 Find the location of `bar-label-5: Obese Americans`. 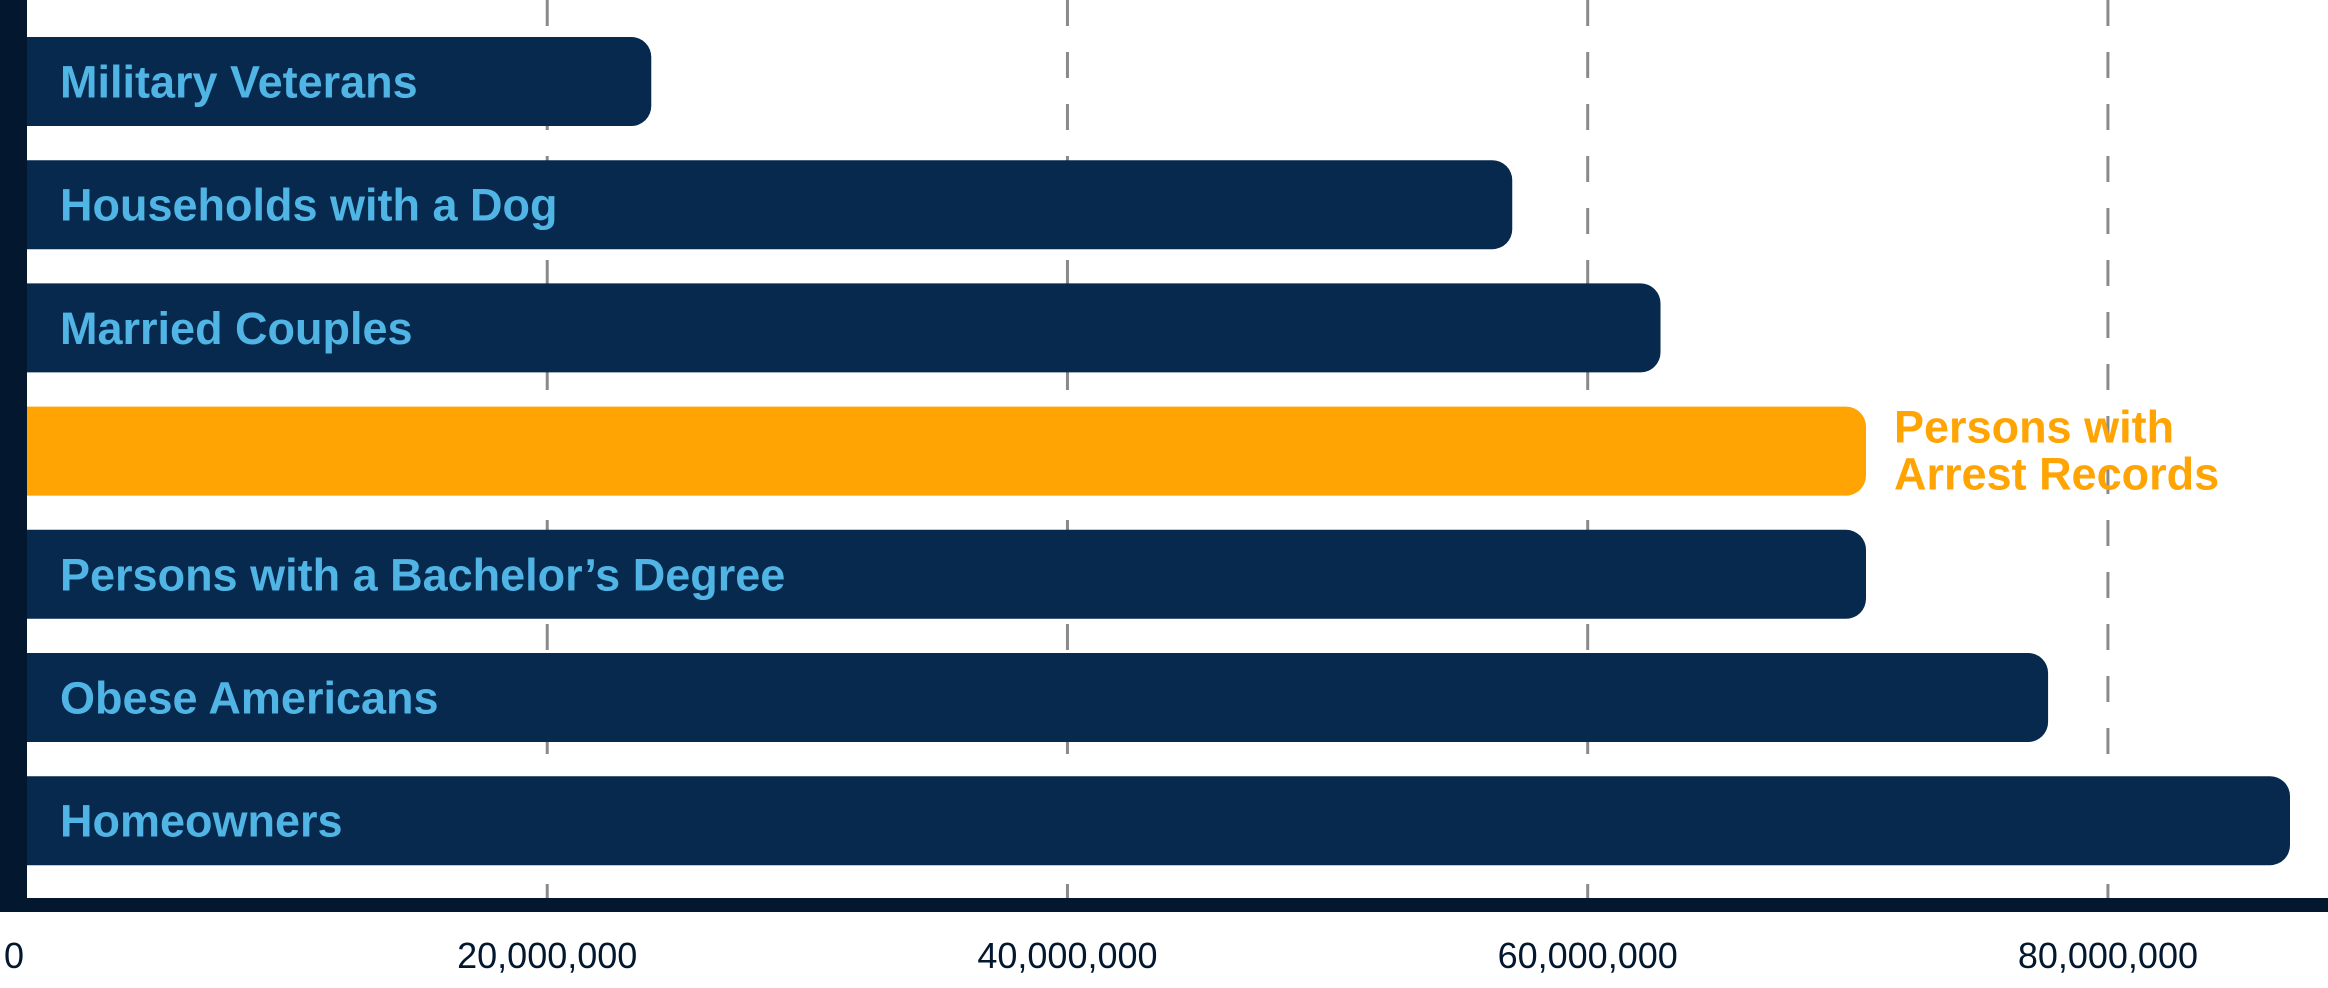

bar-label-5: Obese Americans is located at coordinates (249, 698).